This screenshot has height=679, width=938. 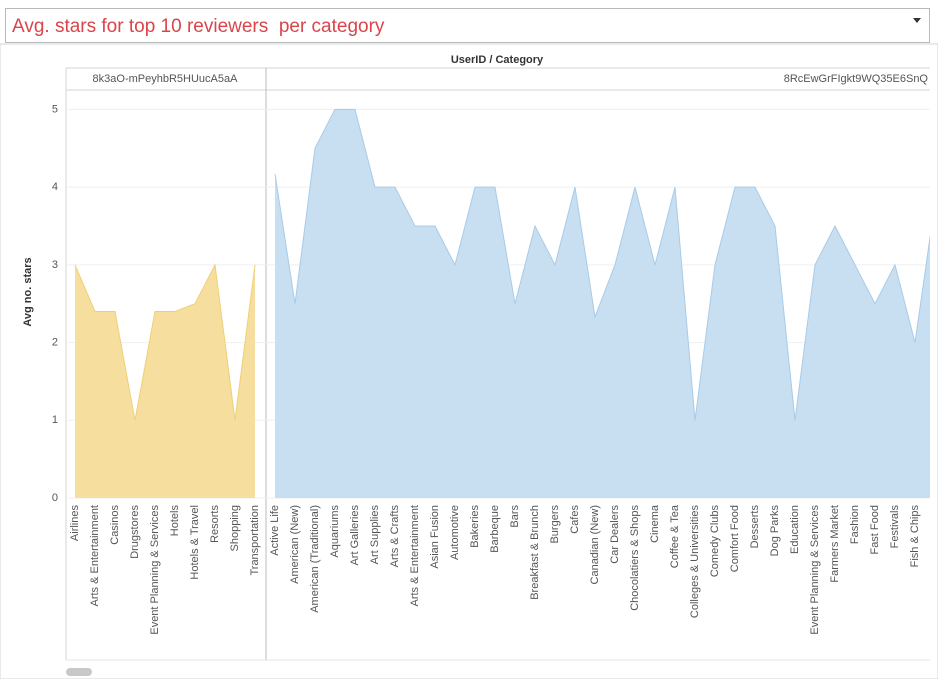 I want to click on x-tick-label: Burgers, so click(x=555, y=524).